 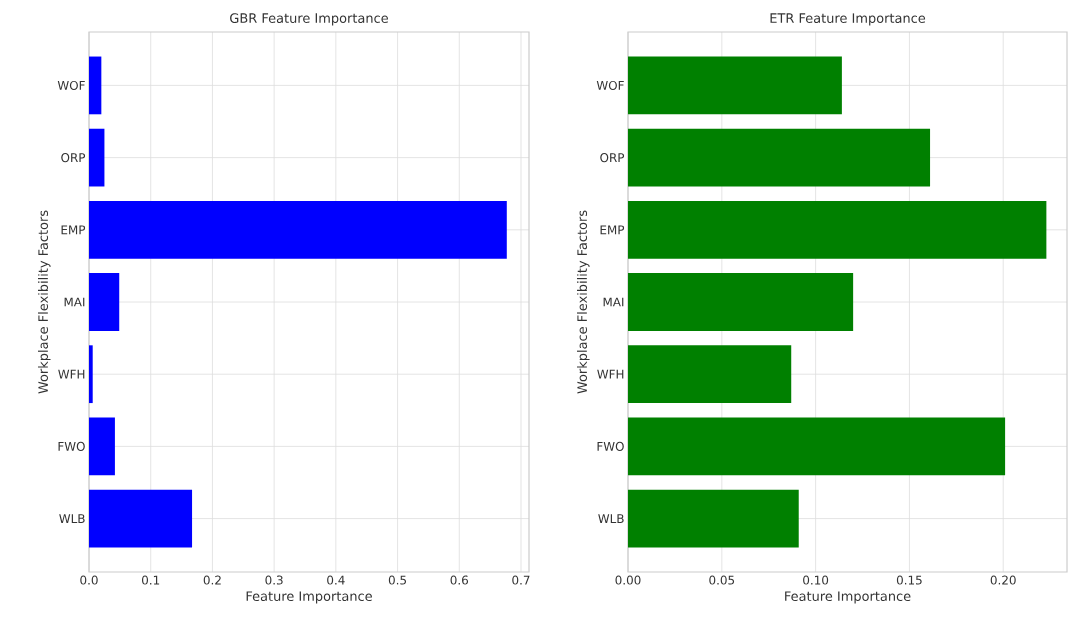 What do you see at coordinates (722, 580) in the screenshot?
I see `x-tick-label: 0.05` at bounding box center [722, 580].